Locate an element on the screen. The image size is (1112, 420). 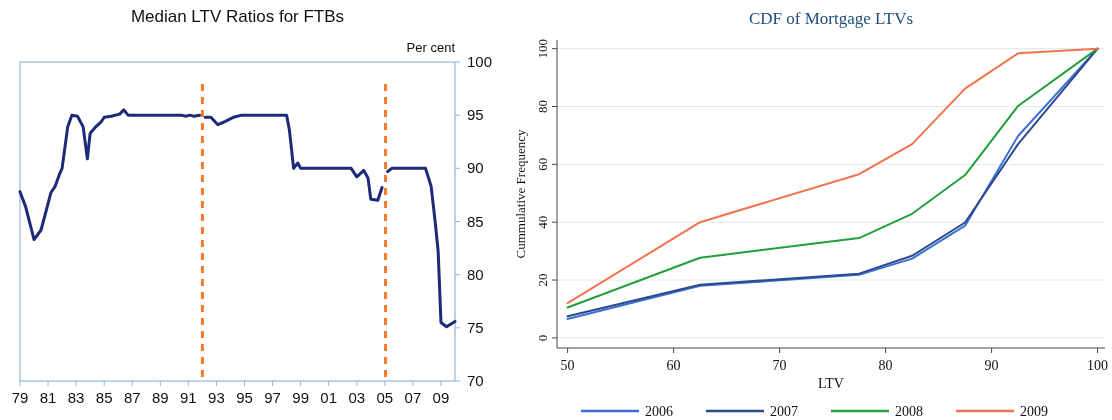
x-tick-label: 01 is located at coordinates (329, 397).